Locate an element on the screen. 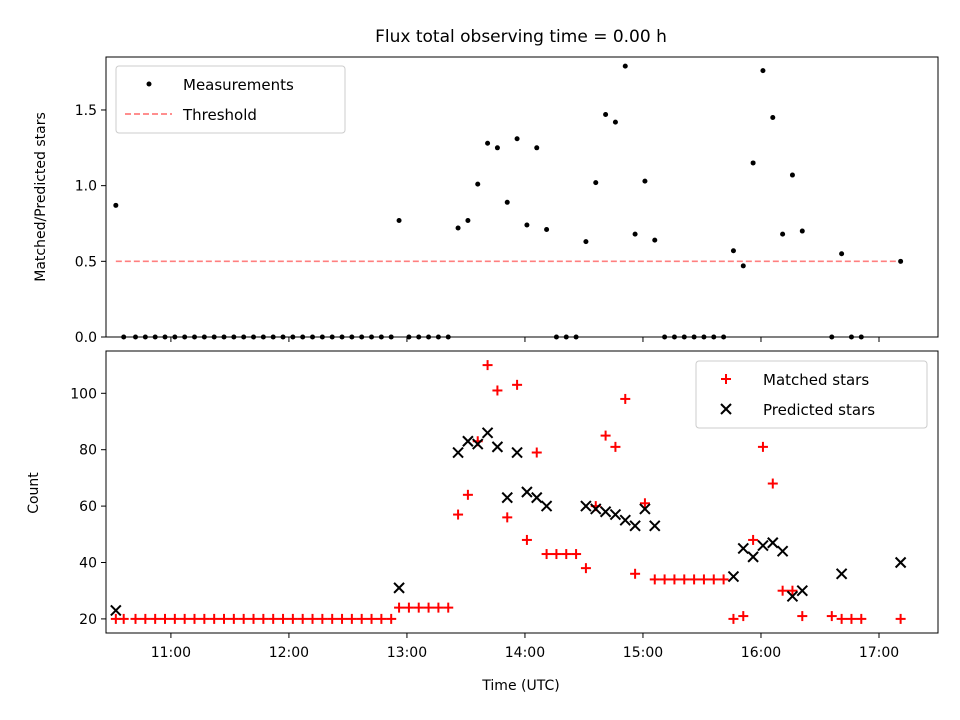 The width and height of the screenshot is (960, 720). bottom-x-tick-label: 12:00 is located at coordinates (289, 653).